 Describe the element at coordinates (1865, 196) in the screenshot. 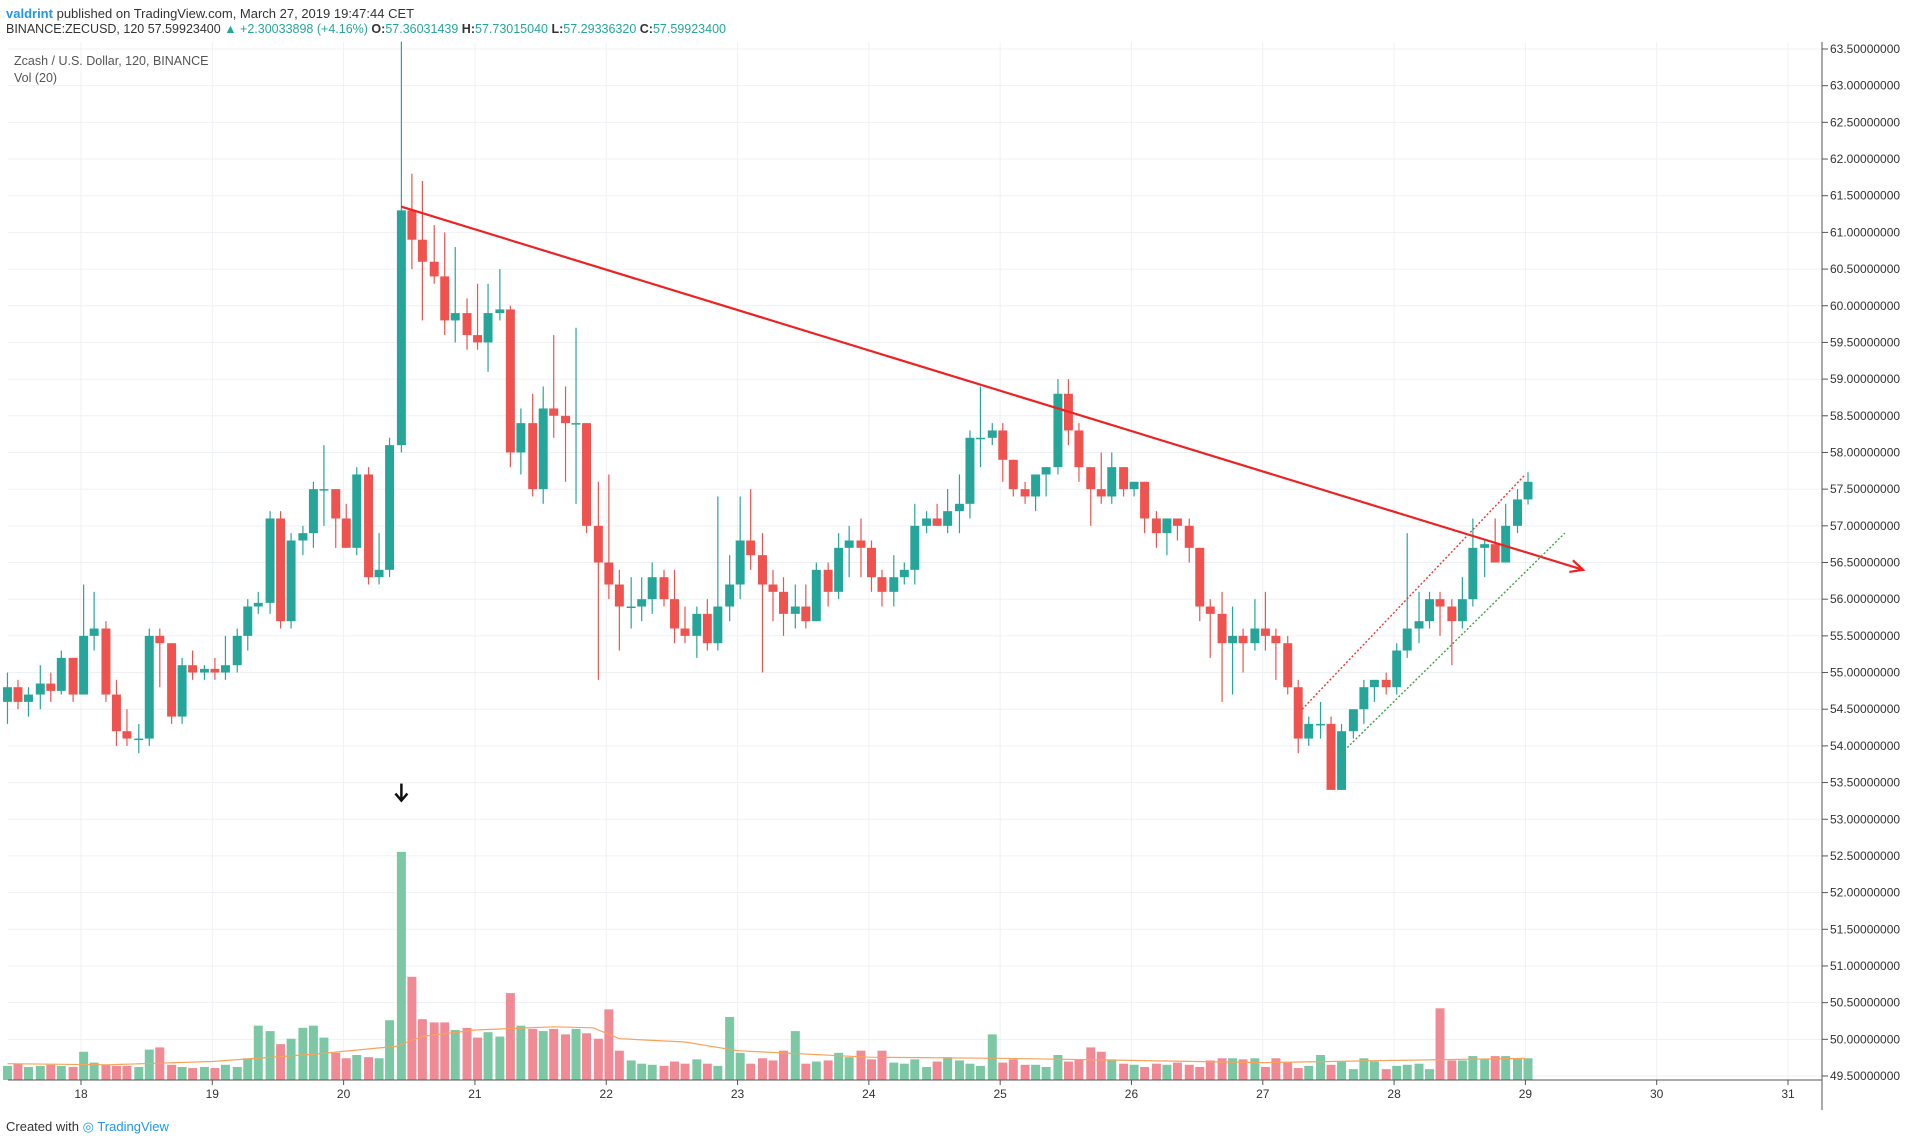

I see `y-tick-label: 61.50000000` at that location.